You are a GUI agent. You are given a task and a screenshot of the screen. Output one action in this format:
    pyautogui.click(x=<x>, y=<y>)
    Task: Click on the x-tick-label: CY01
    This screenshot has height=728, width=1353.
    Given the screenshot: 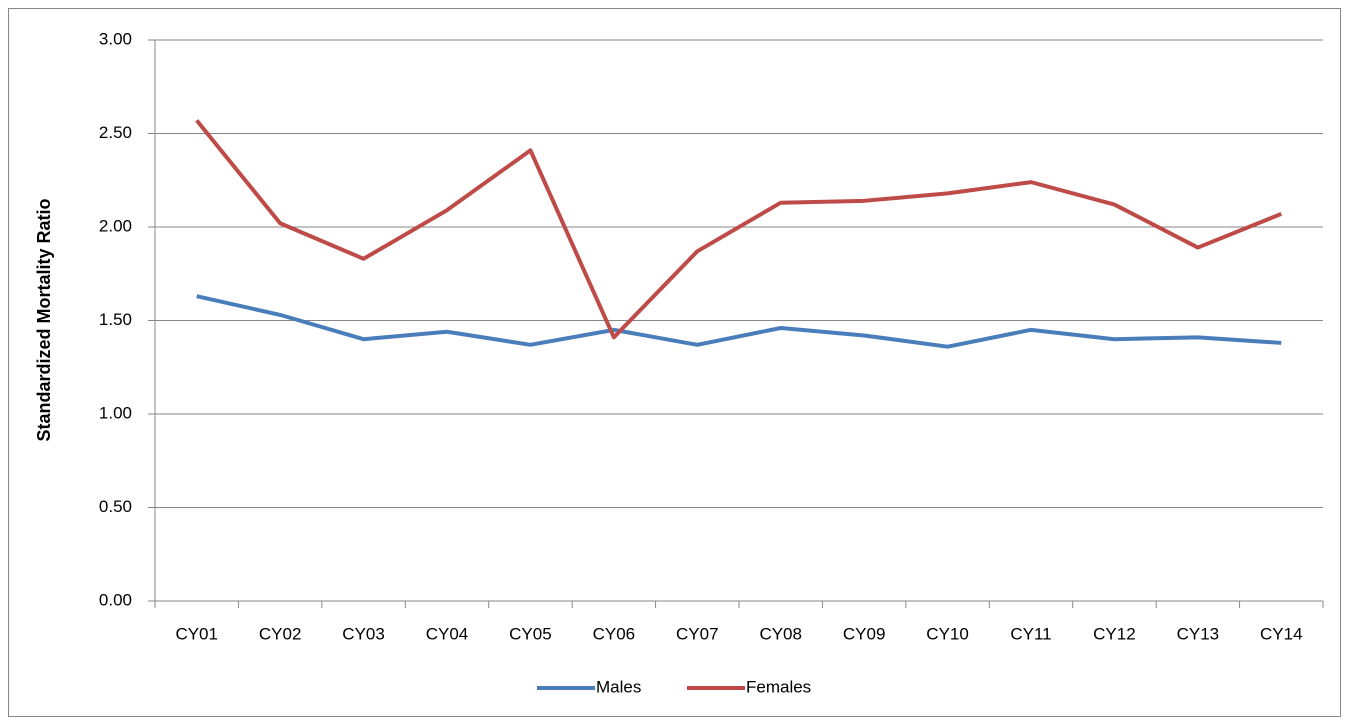 What is the action you would take?
    pyautogui.click(x=196, y=633)
    